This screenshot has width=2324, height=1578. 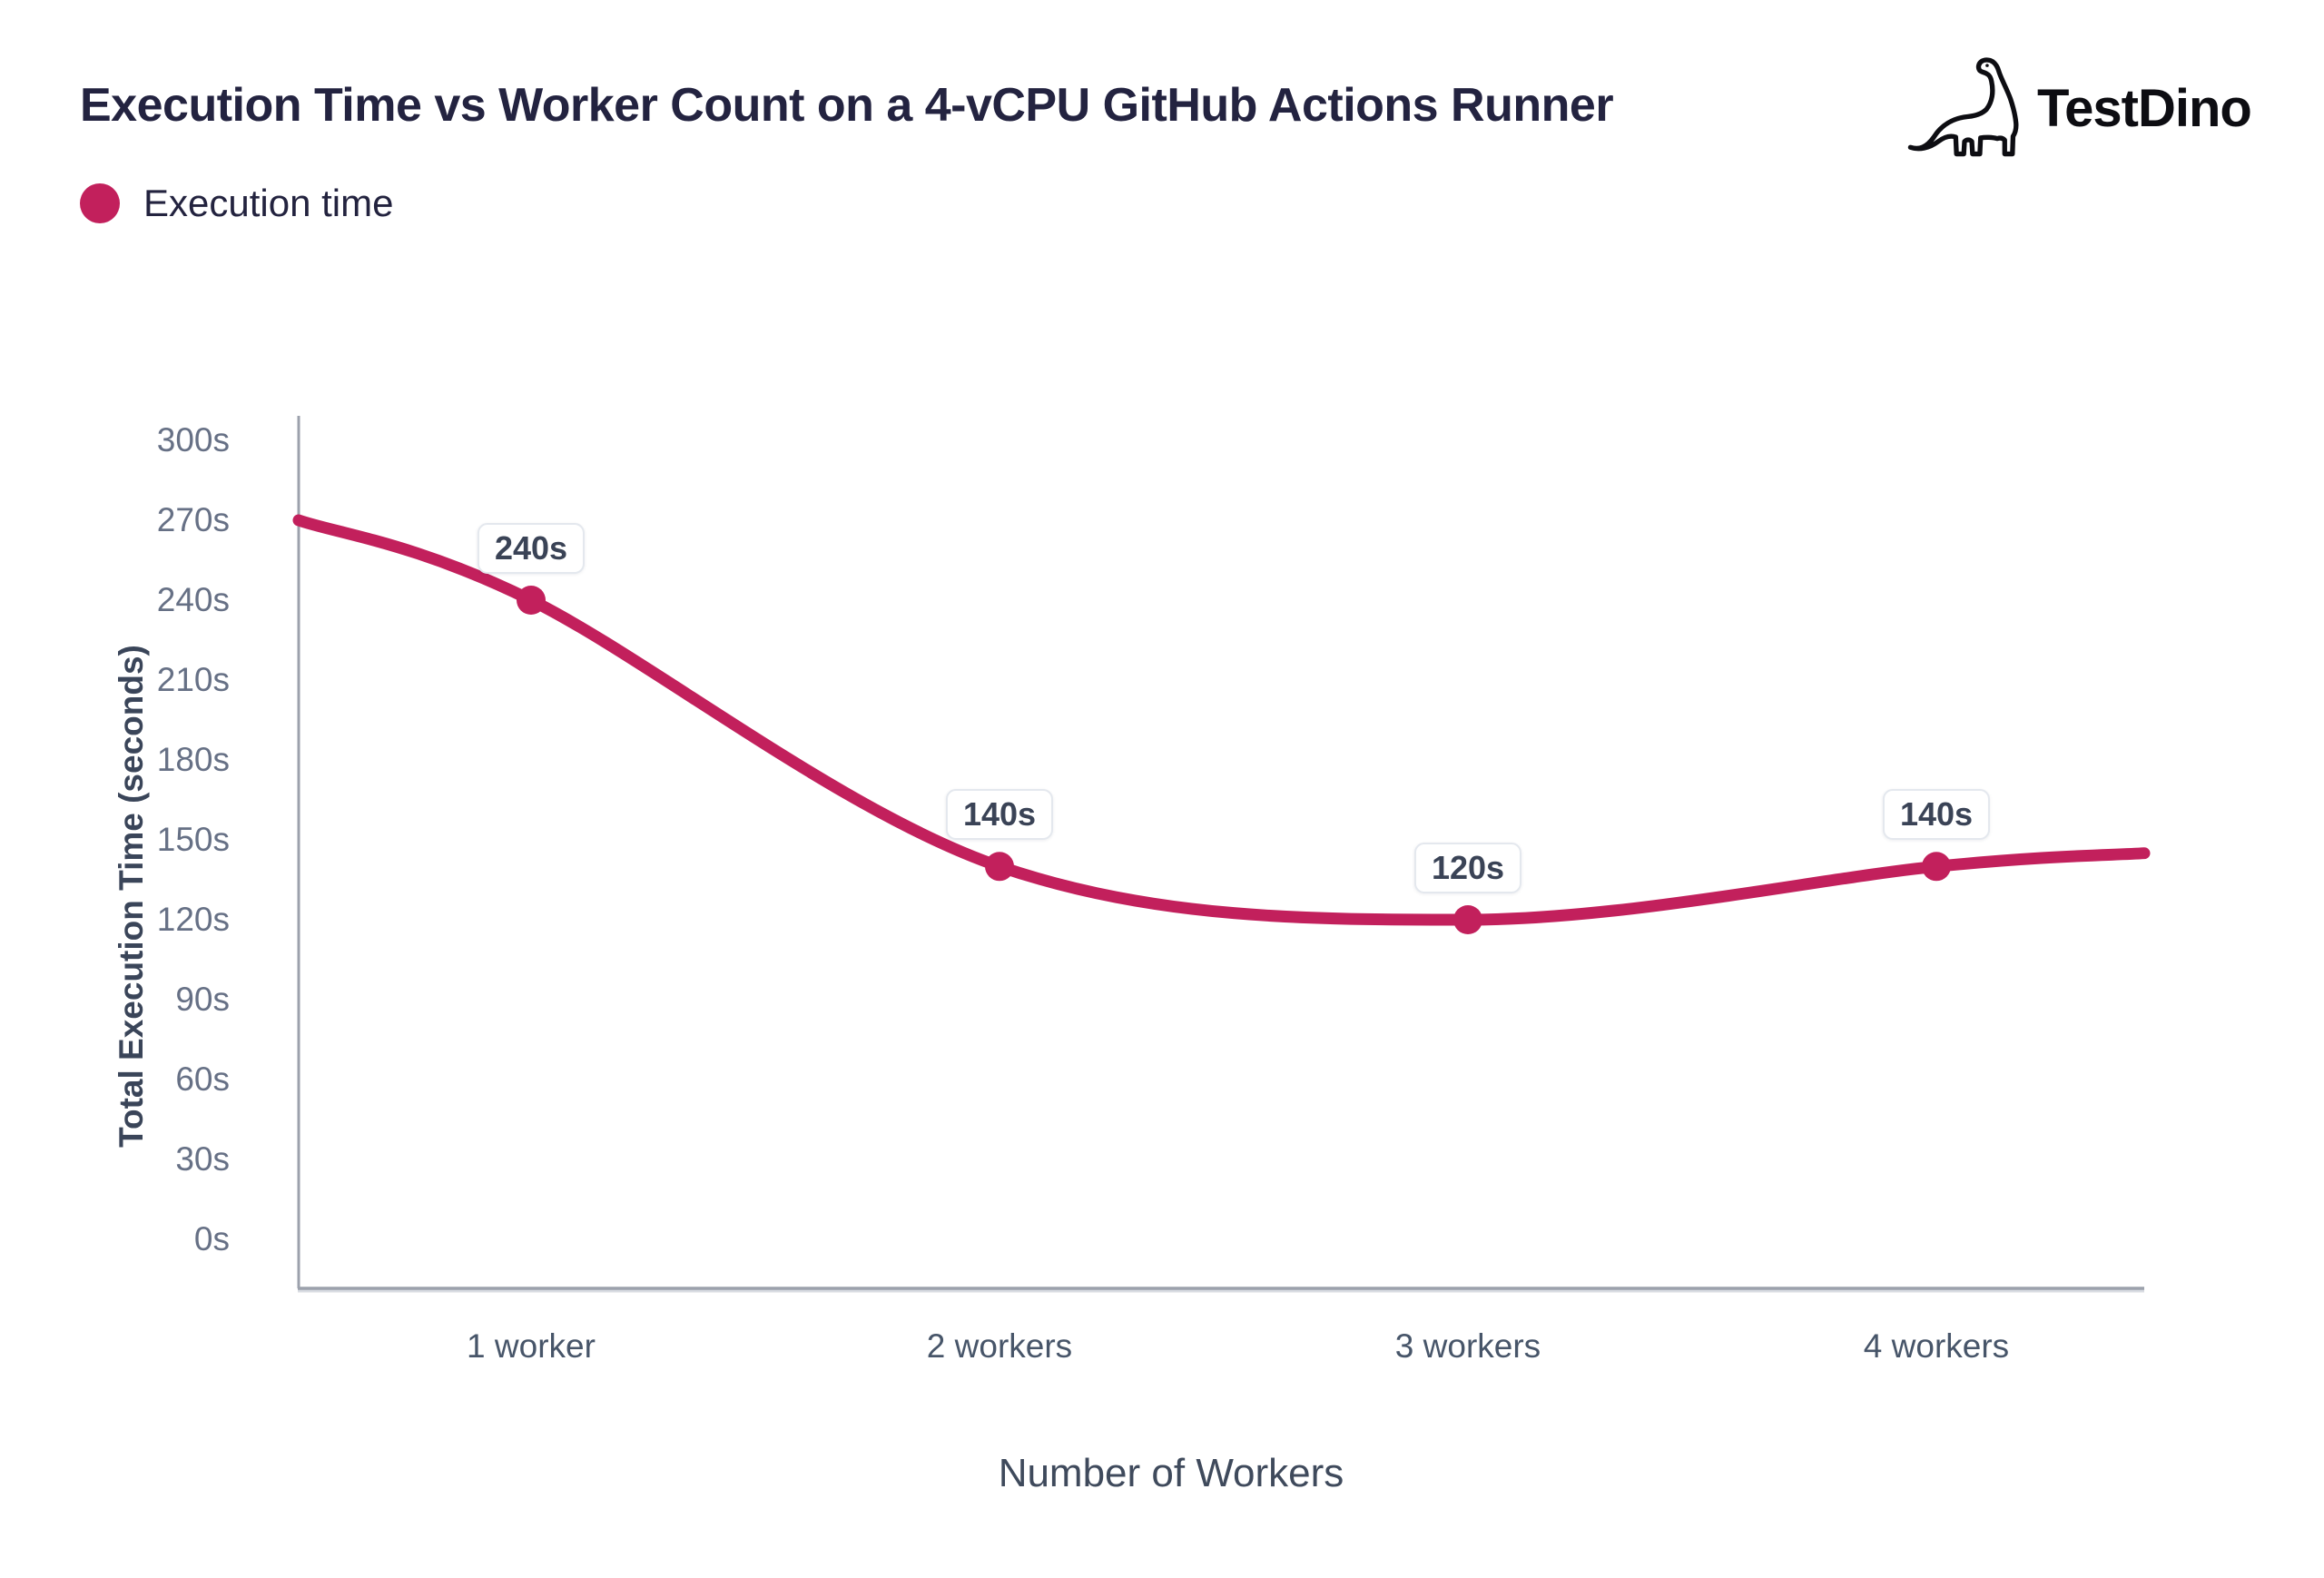 I want to click on x-tick-label: 1 worker, so click(x=531, y=1346).